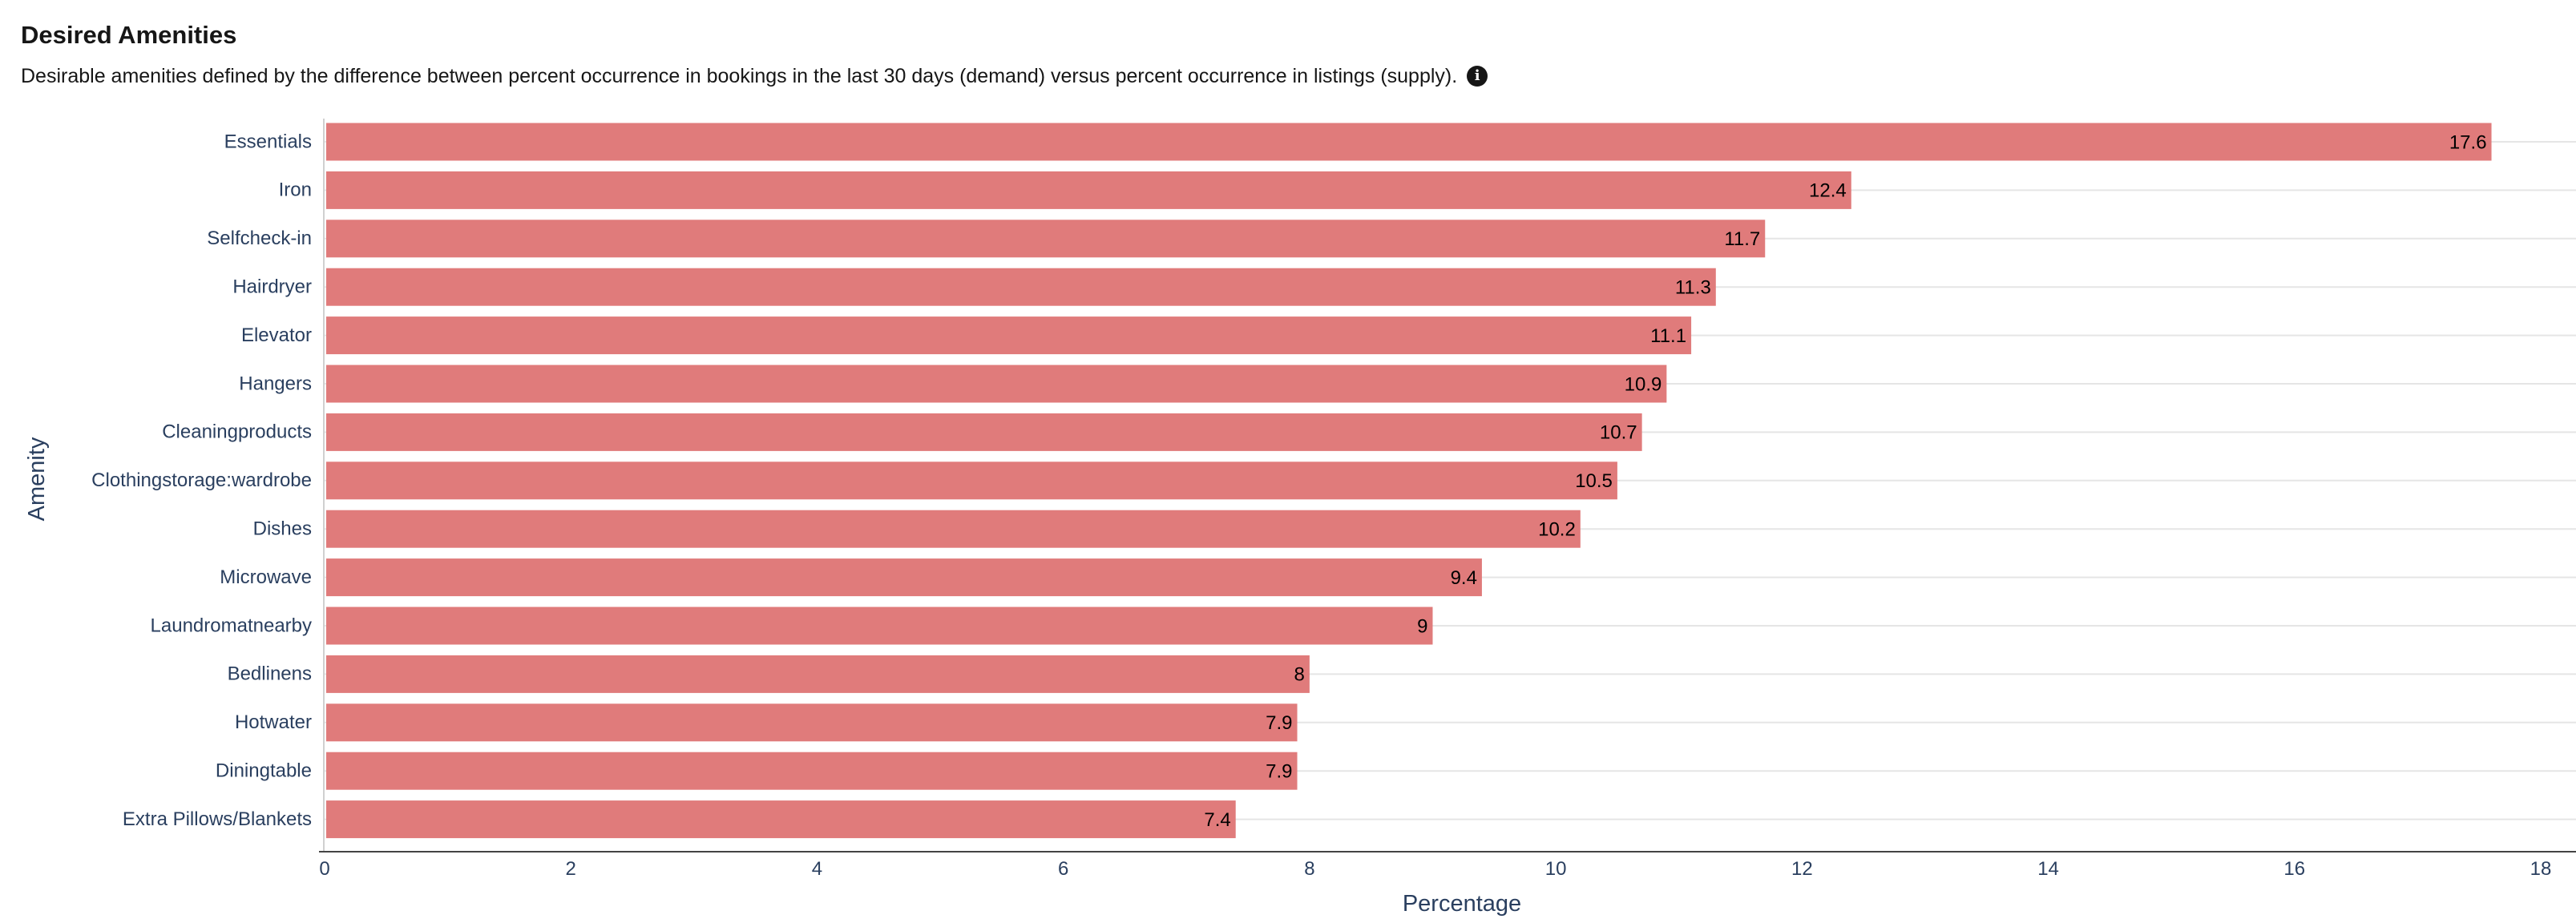 This screenshot has height=923, width=2576. I want to click on x-tick-label: 12, so click(1802, 869).